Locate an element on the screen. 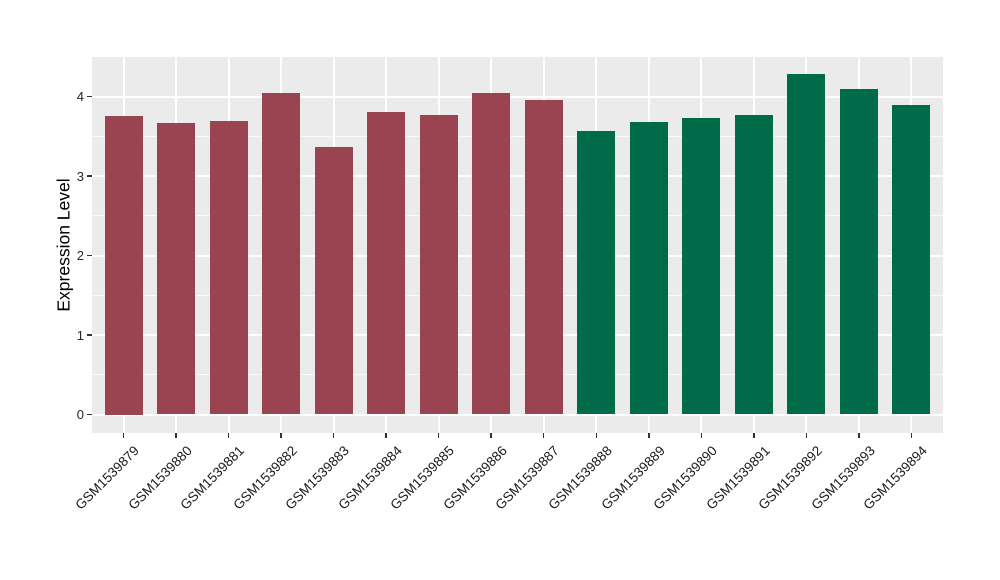 This screenshot has width=1000, height=580. y-axis-title: Expression Level is located at coordinates (63, 245).